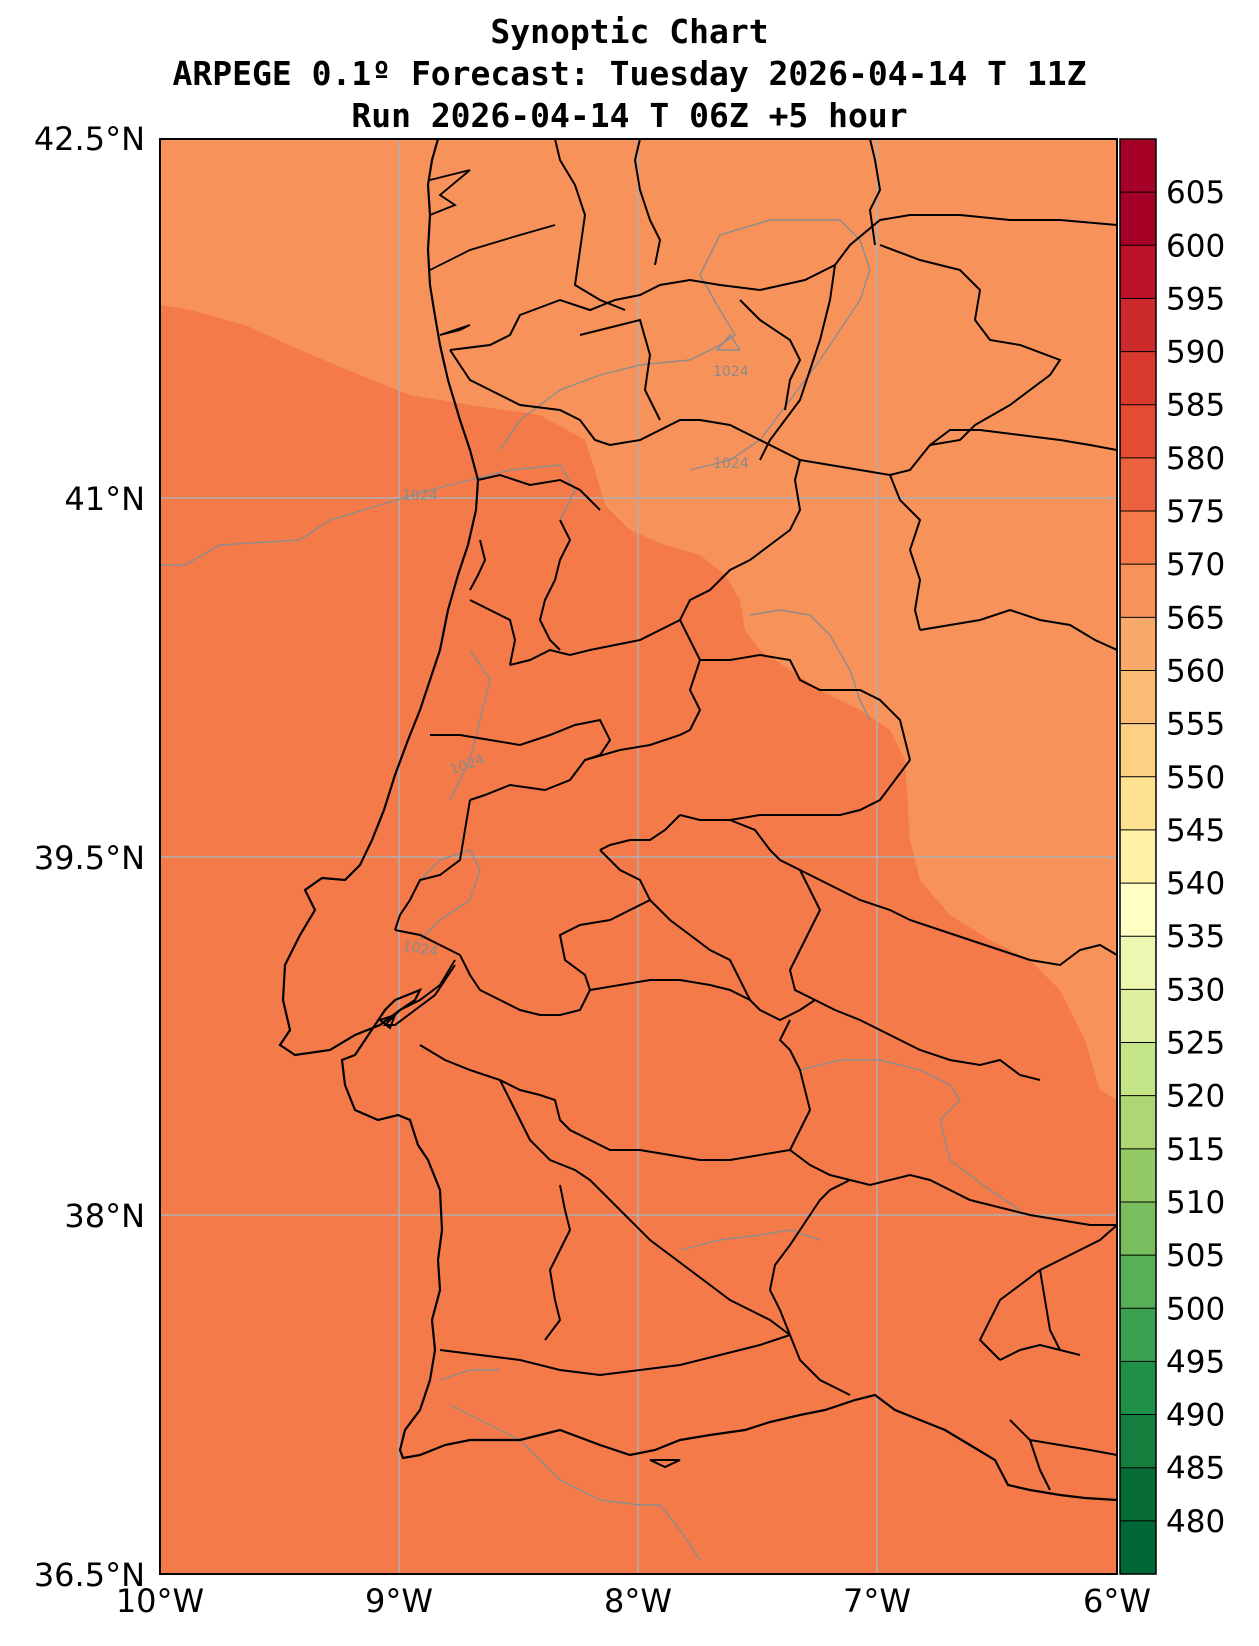 The image size is (1259, 1646). Describe the element at coordinates (160, 1601) in the screenshot. I see `x-tick-label: 10°W` at that location.